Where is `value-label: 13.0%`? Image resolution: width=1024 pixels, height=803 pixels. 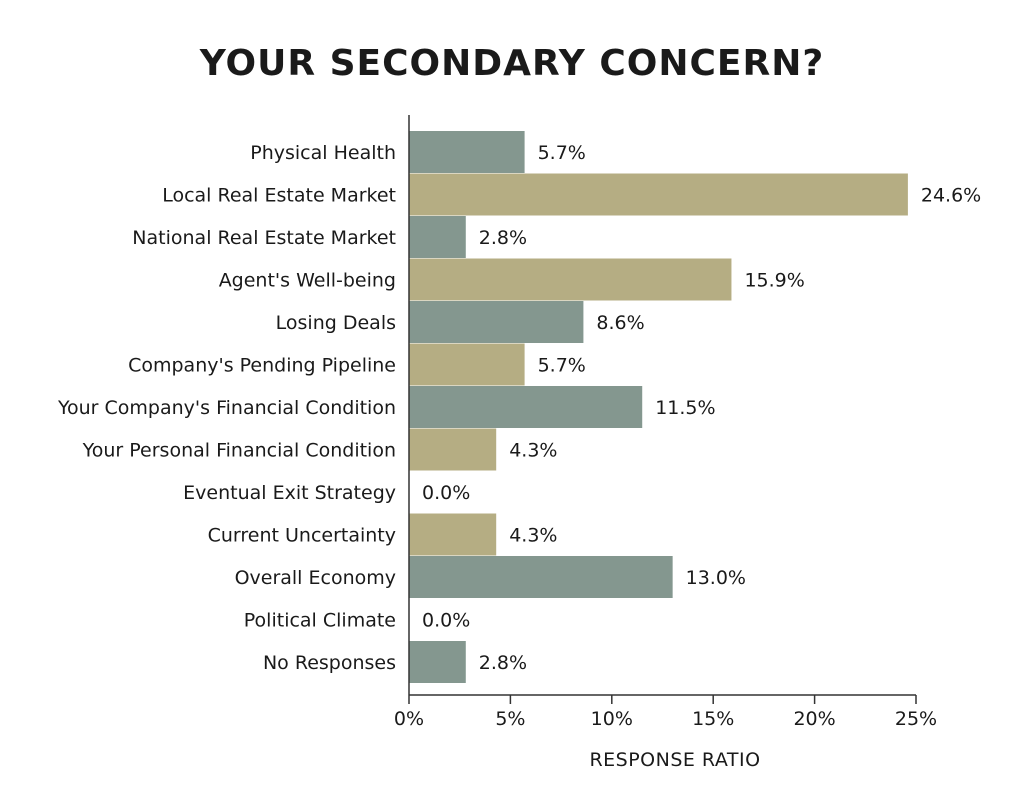 value-label: 13.0% is located at coordinates (716, 578).